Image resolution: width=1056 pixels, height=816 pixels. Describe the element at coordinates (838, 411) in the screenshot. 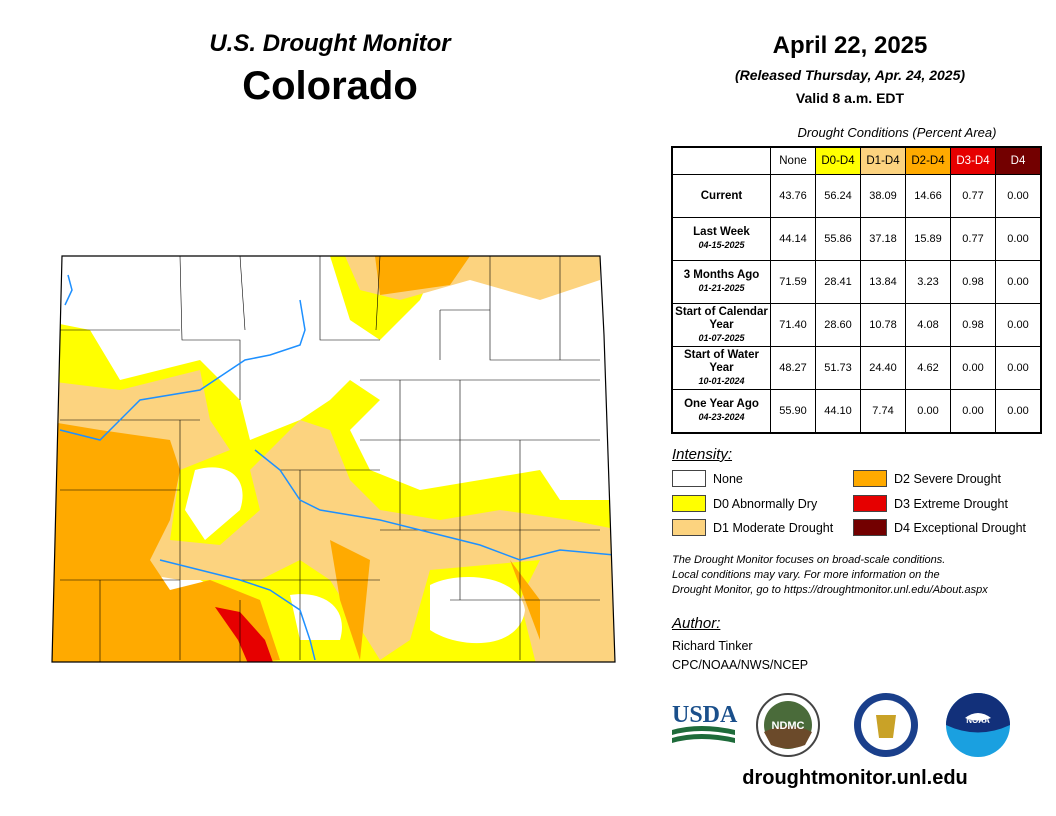

I see `table-cell: 44.10` at that location.